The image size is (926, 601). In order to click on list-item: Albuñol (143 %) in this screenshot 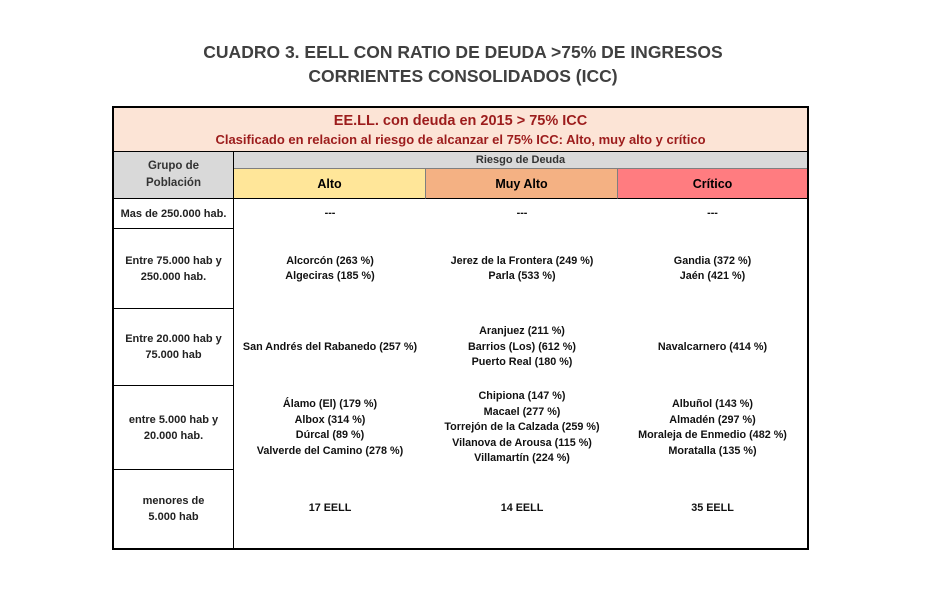, I will do `click(712, 404)`.